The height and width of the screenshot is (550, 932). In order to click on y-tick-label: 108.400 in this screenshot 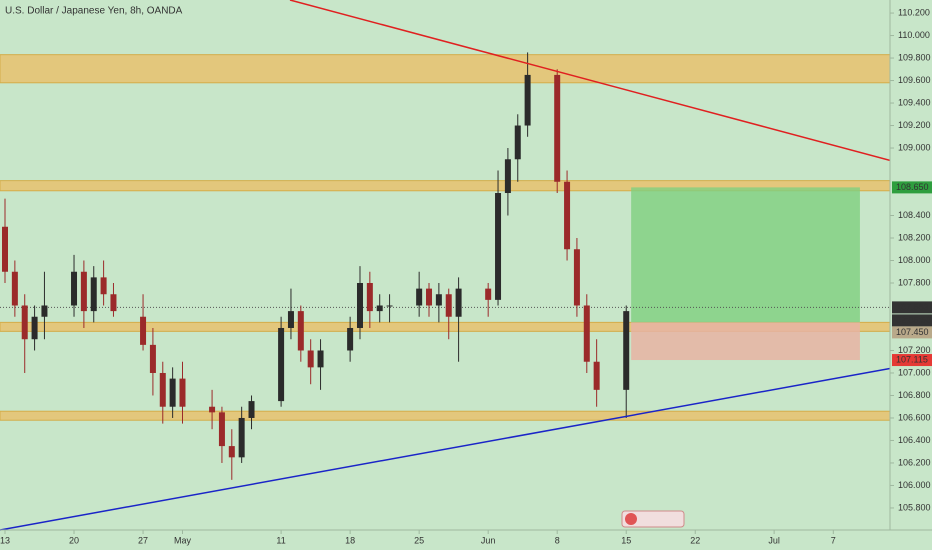, I will do `click(914, 215)`.